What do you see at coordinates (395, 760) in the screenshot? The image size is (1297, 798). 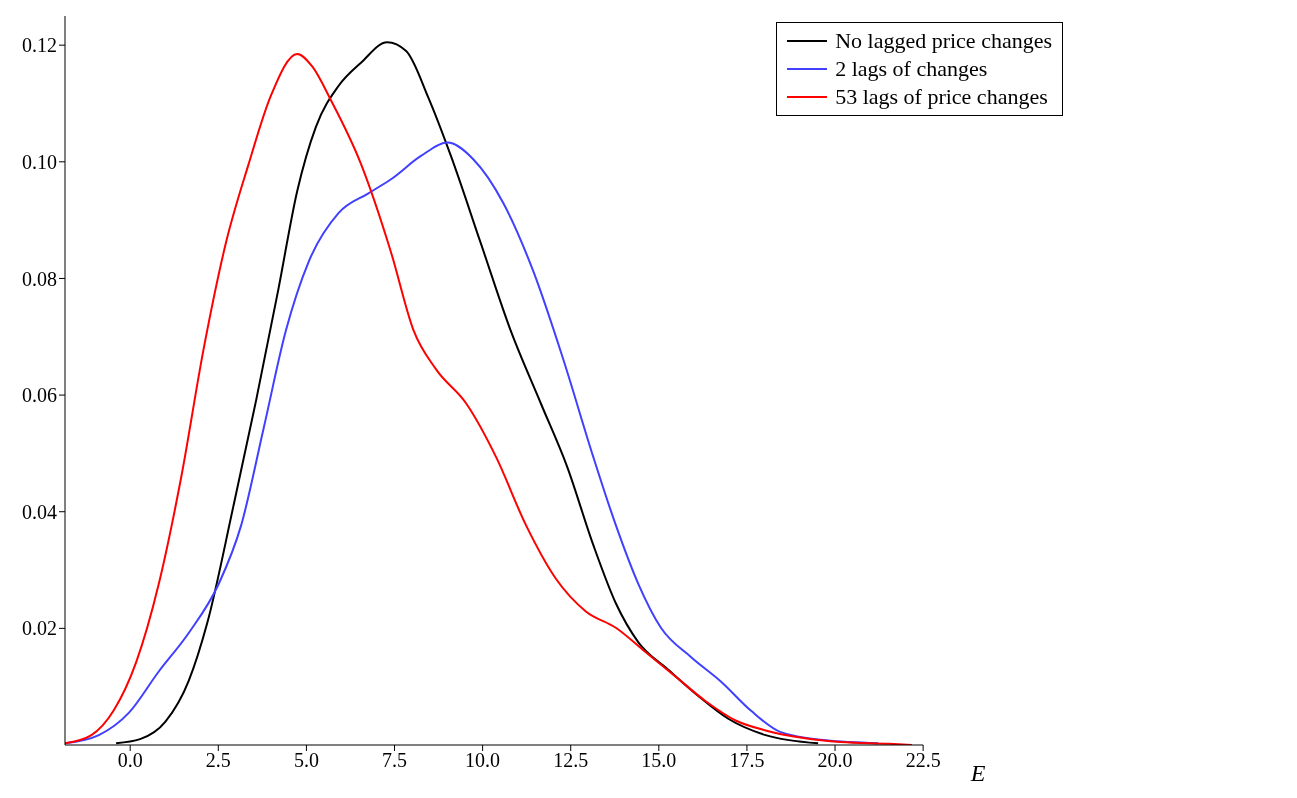 I see `x-tick-label: 7.5` at bounding box center [395, 760].